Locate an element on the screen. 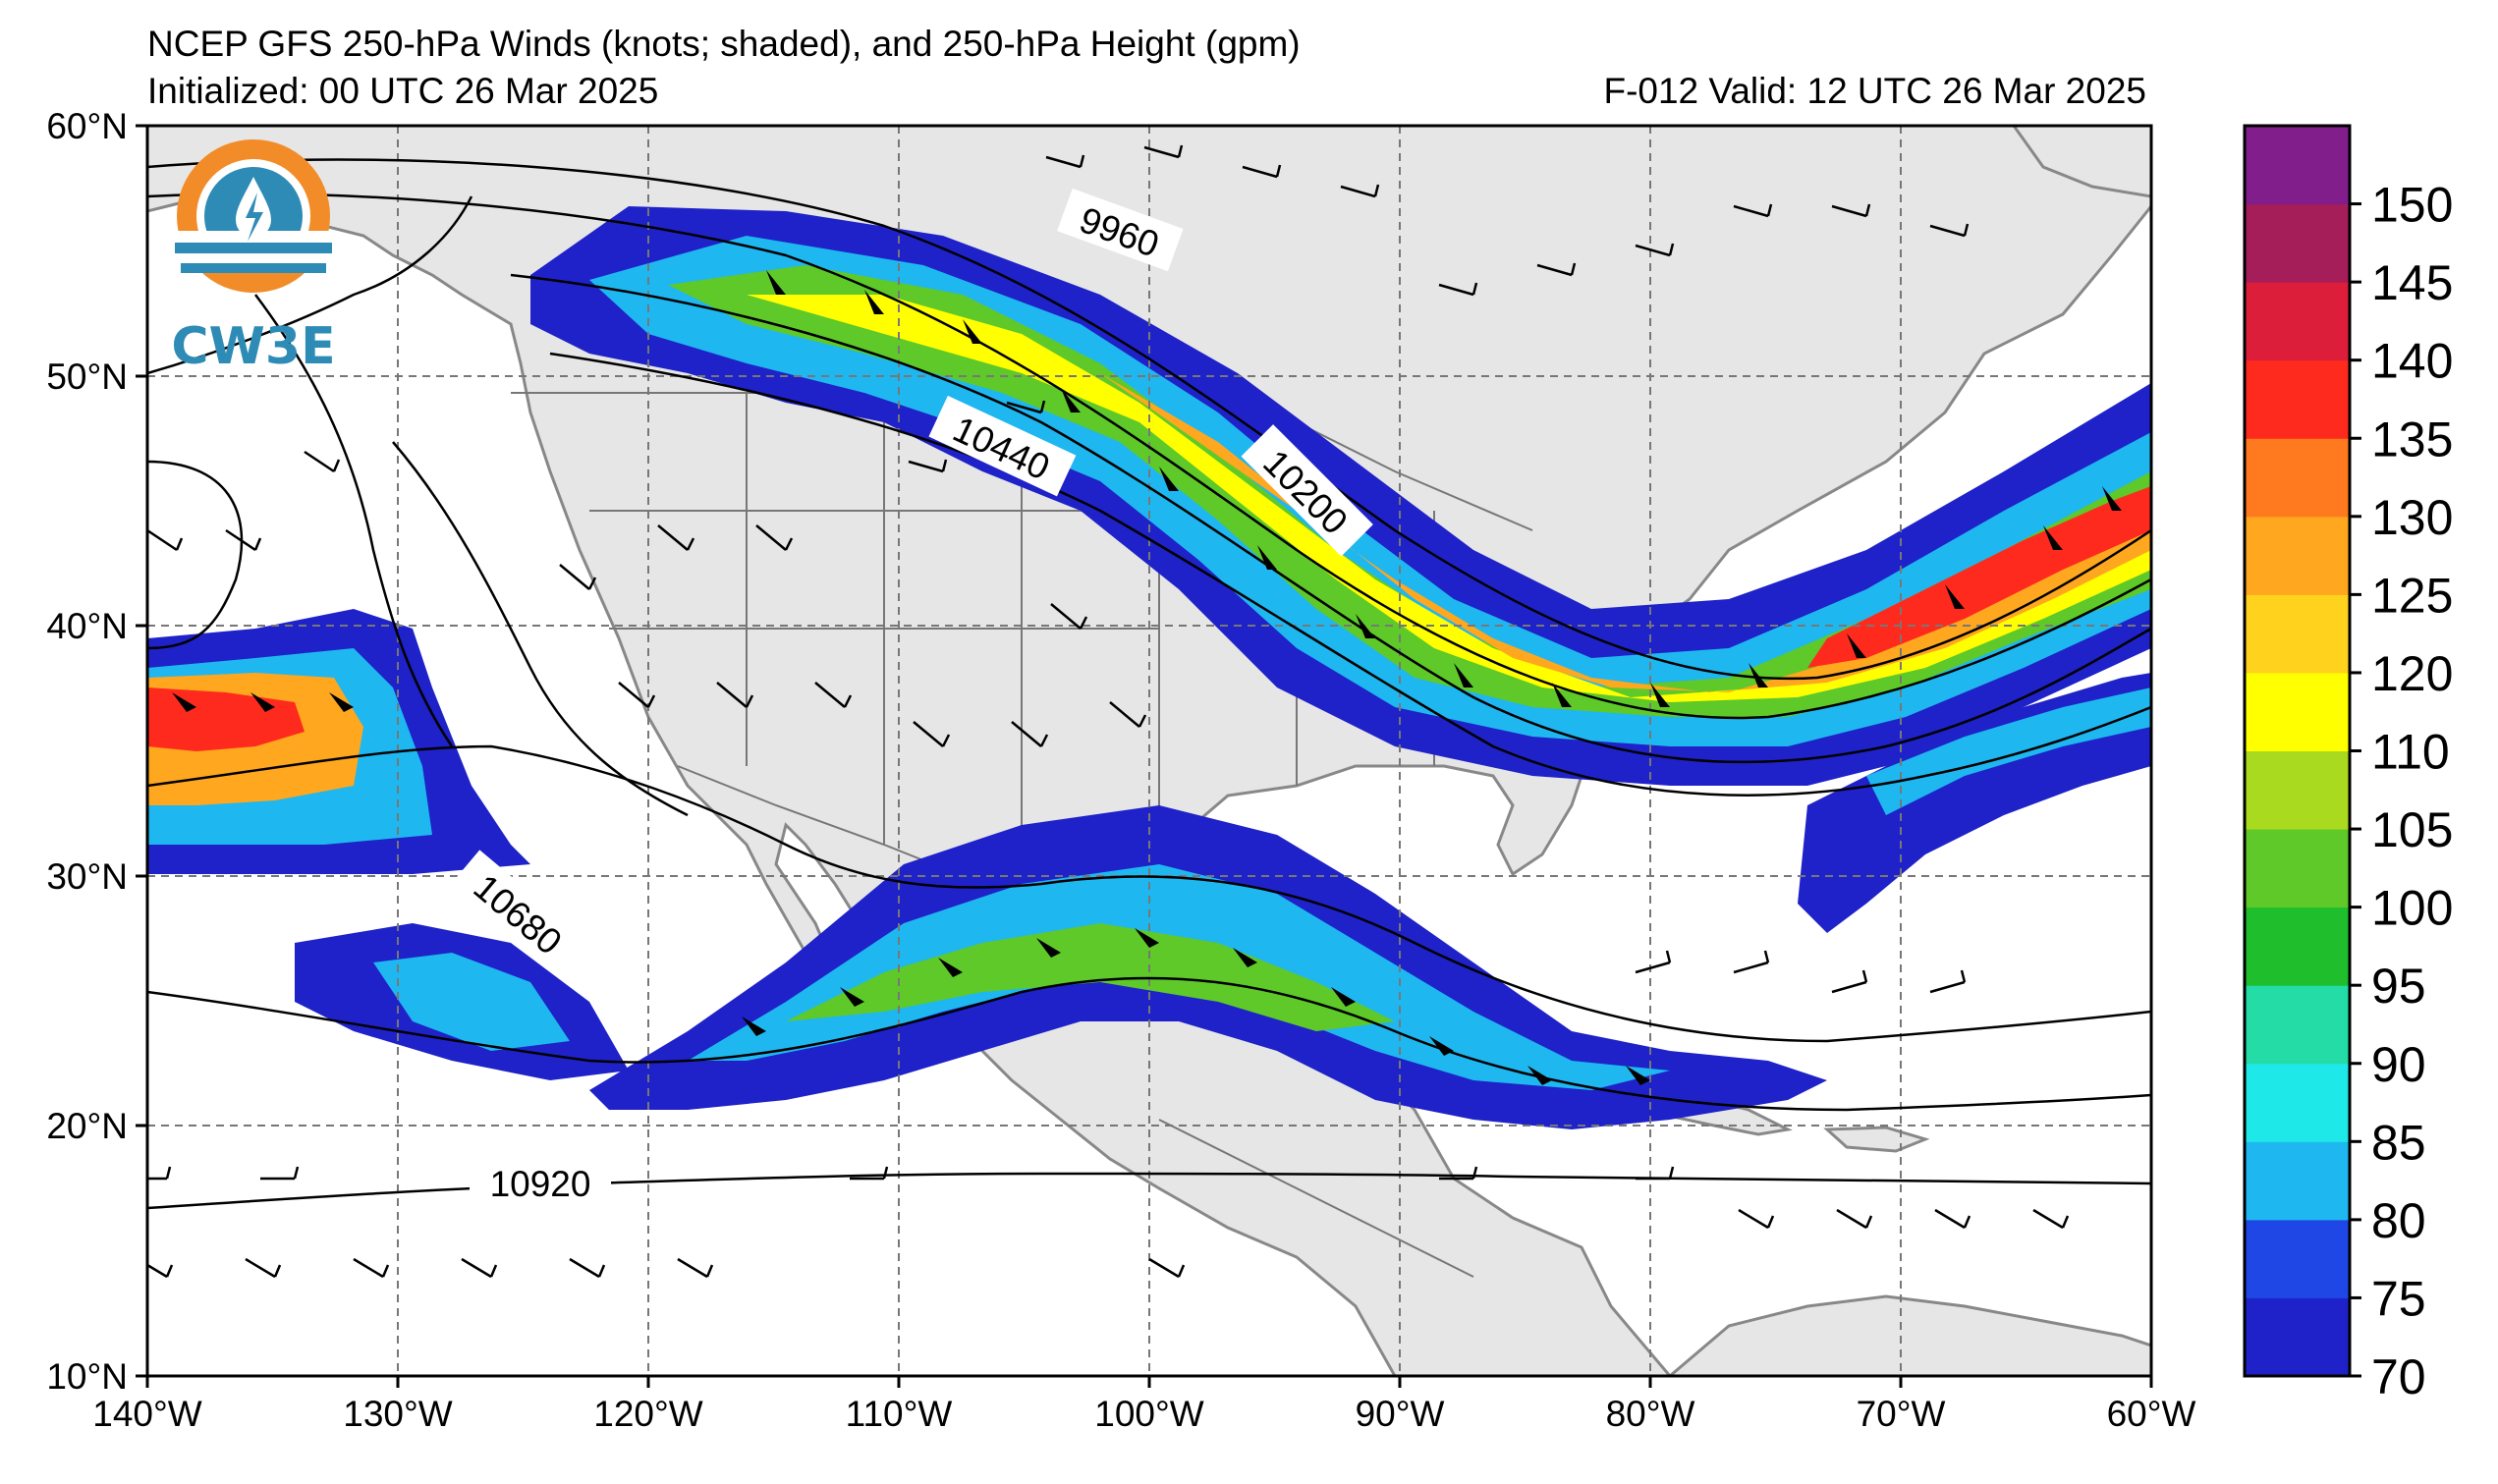 The image size is (2498, 1484). lon-label: 60°W is located at coordinates (2151, 1414).